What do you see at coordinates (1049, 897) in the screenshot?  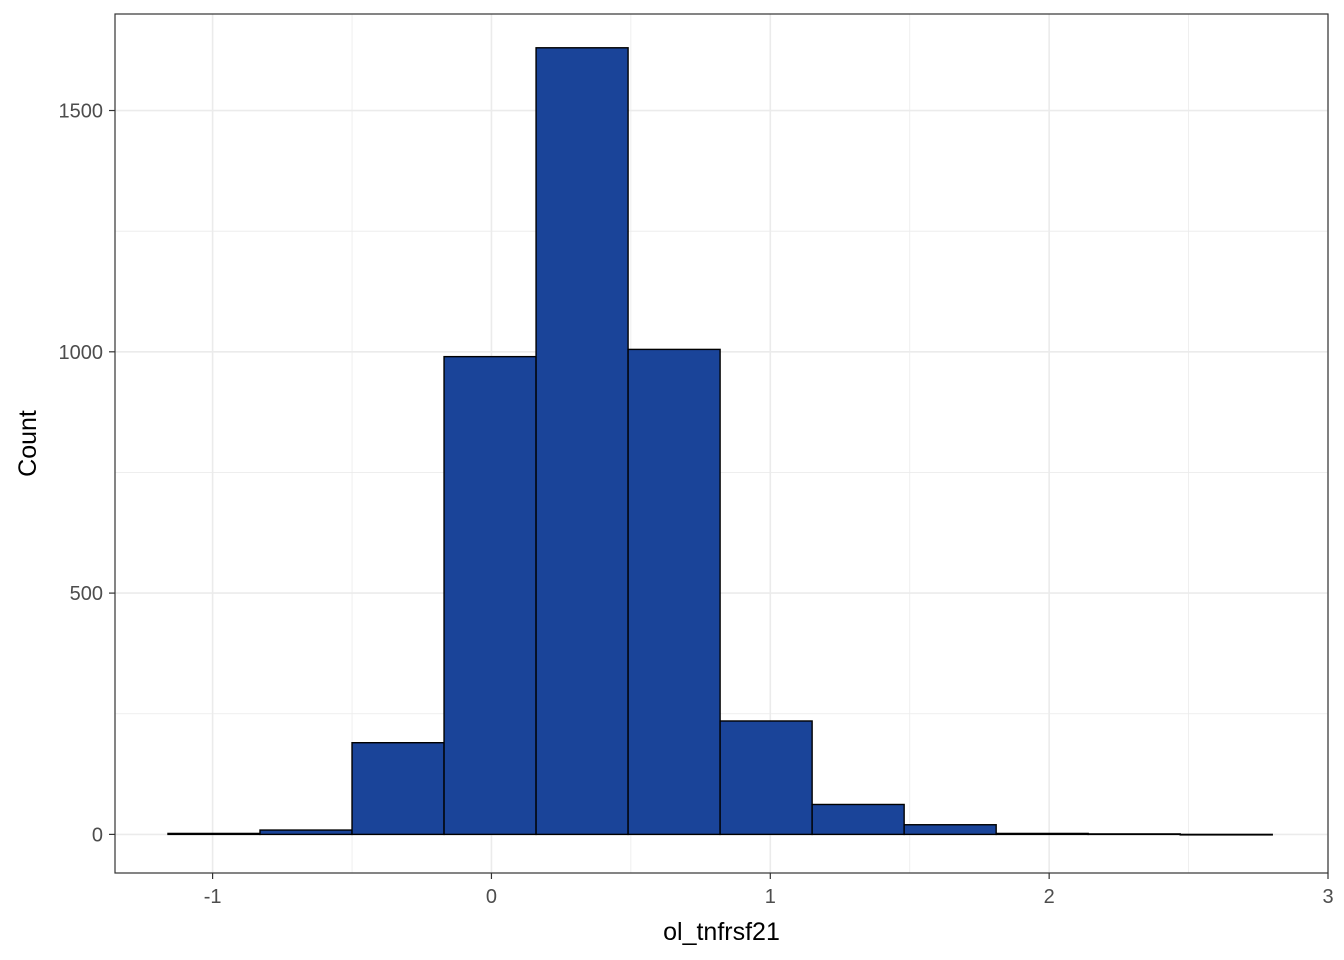 I see `x-tick-label: 2` at bounding box center [1049, 897].